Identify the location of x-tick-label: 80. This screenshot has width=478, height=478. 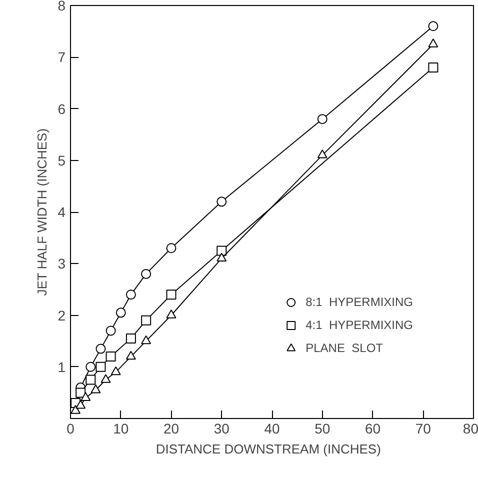
(470, 428).